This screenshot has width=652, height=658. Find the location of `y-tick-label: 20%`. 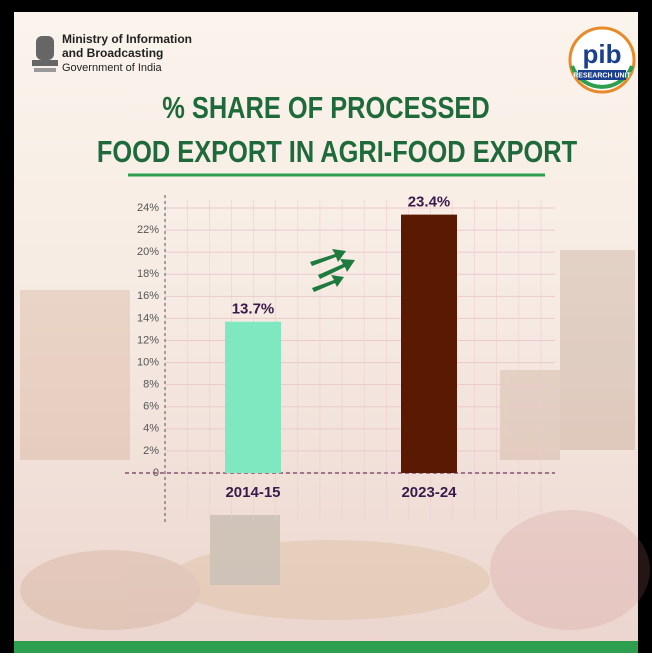

y-tick-label: 20% is located at coordinates (148, 252).